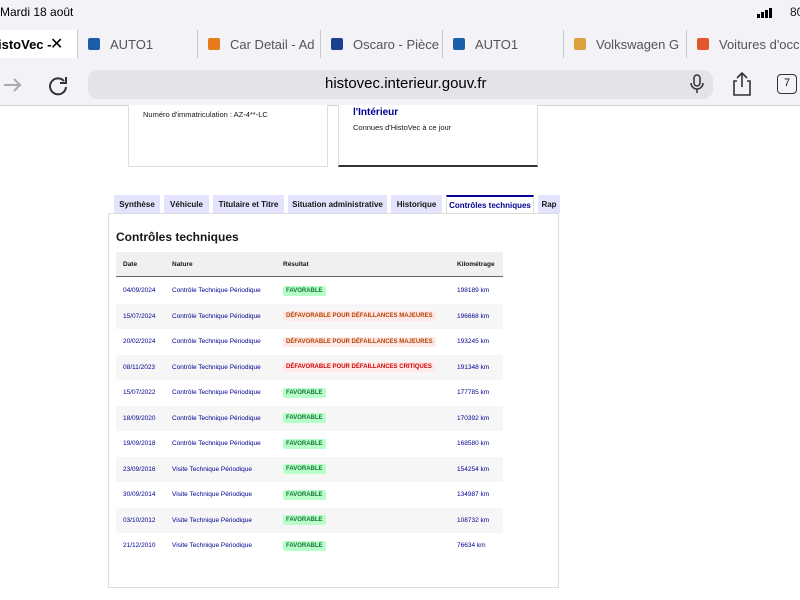 This screenshot has width=800, height=600. What do you see at coordinates (759, 44) in the screenshot?
I see `tab-title: Voitures d'occ` at bounding box center [759, 44].